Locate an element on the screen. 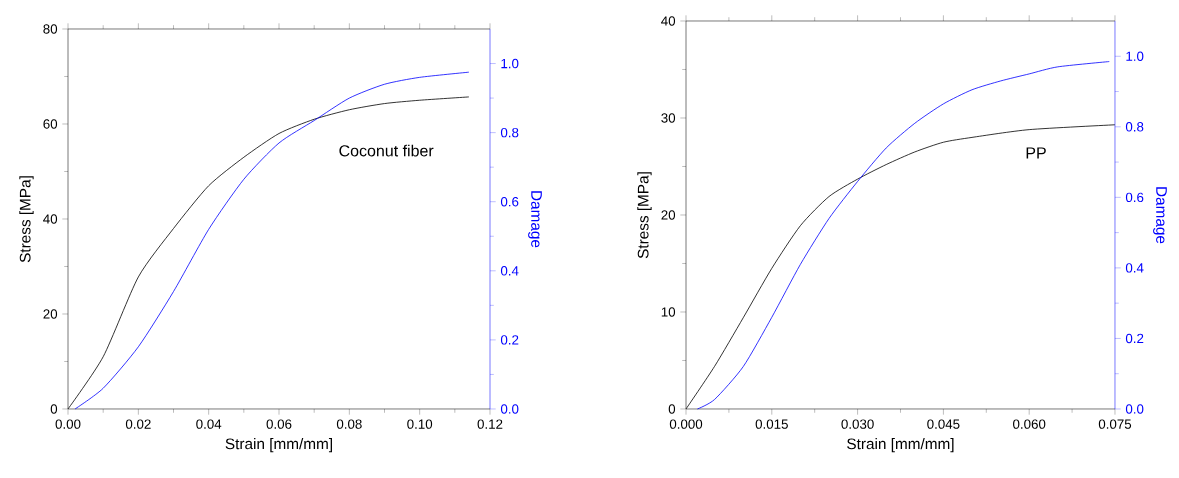  annotation: Coconut fiber is located at coordinates (386, 150).